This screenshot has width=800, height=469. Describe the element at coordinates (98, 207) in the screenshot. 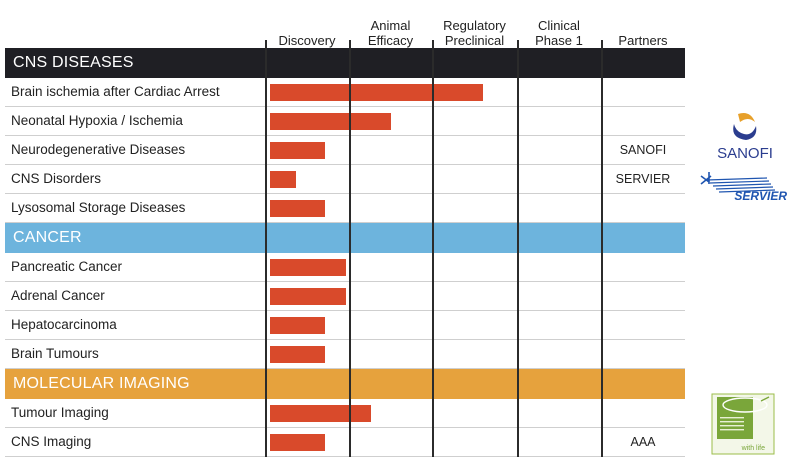

I see `row-label: Lysosomal Storage Diseases` at that location.